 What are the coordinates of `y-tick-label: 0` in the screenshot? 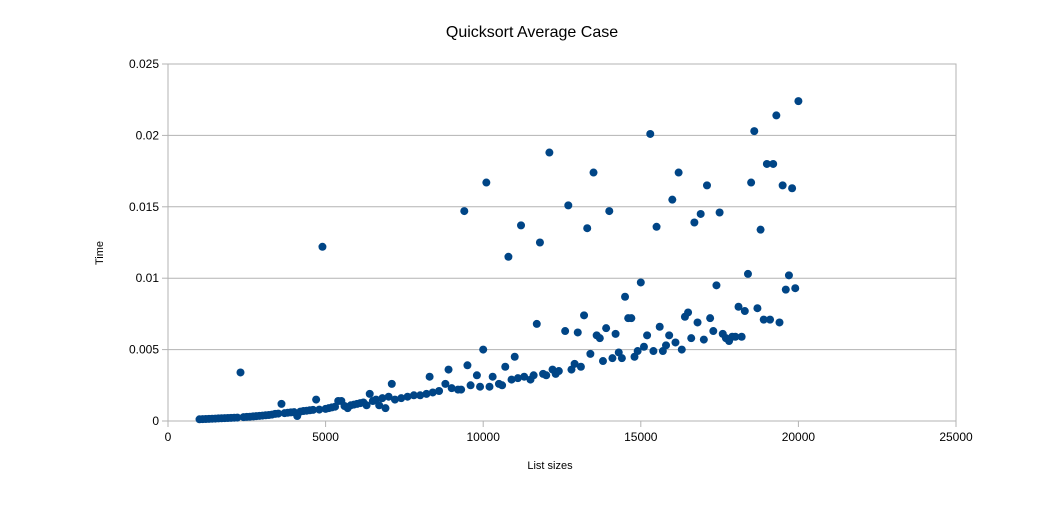 It's located at (155, 421).